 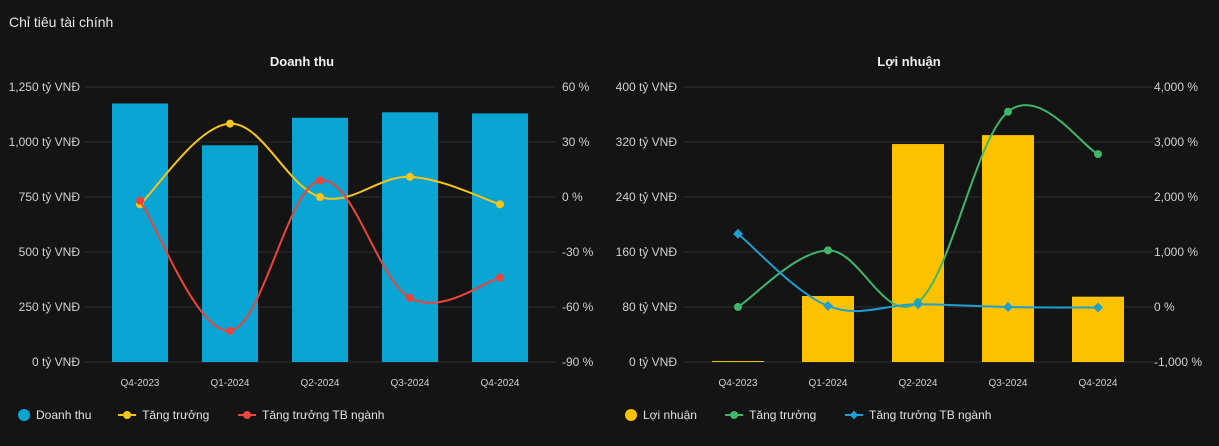 What do you see at coordinates (578, 252) in the screenshot?
I see `revenue-right-tick-label: -30 %` at bounding box center [578, 252].